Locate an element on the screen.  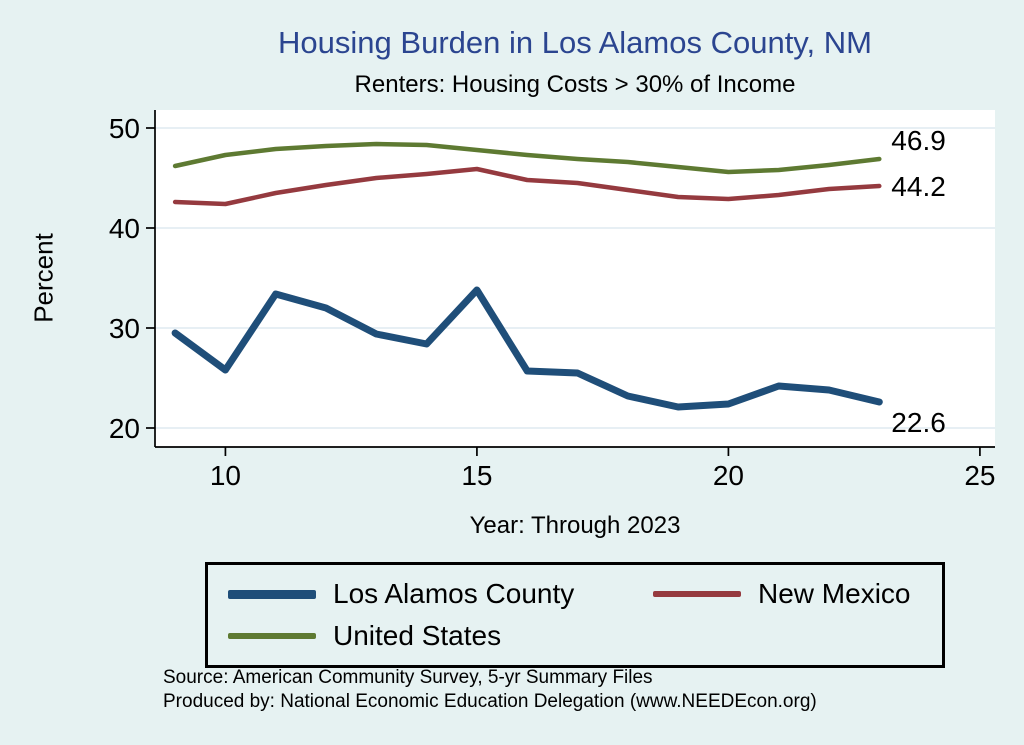
united-states-end-label: 46.9 is located at coordinates (918, 140).